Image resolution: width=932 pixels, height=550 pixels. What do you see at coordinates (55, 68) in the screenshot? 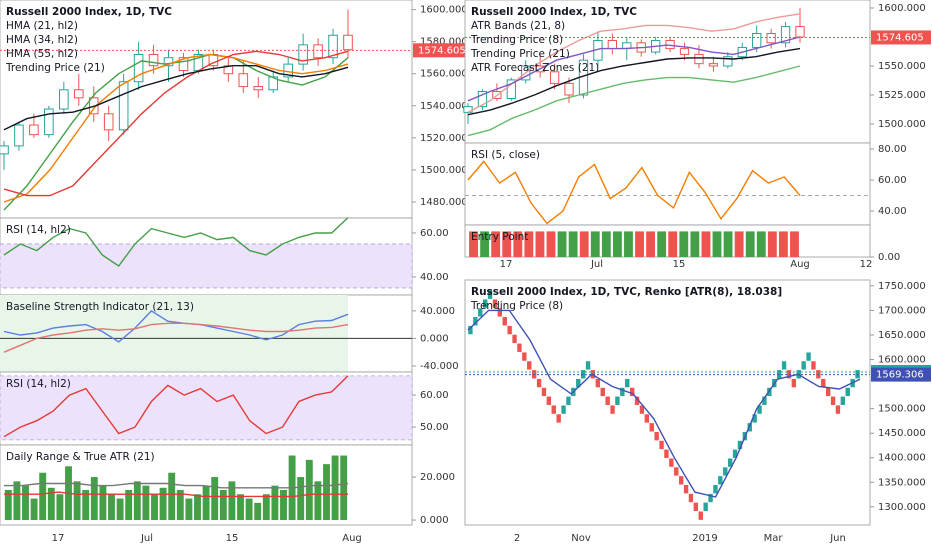
I see `legend-entry: Trending Price (21)` at bounding box center [55, 68].